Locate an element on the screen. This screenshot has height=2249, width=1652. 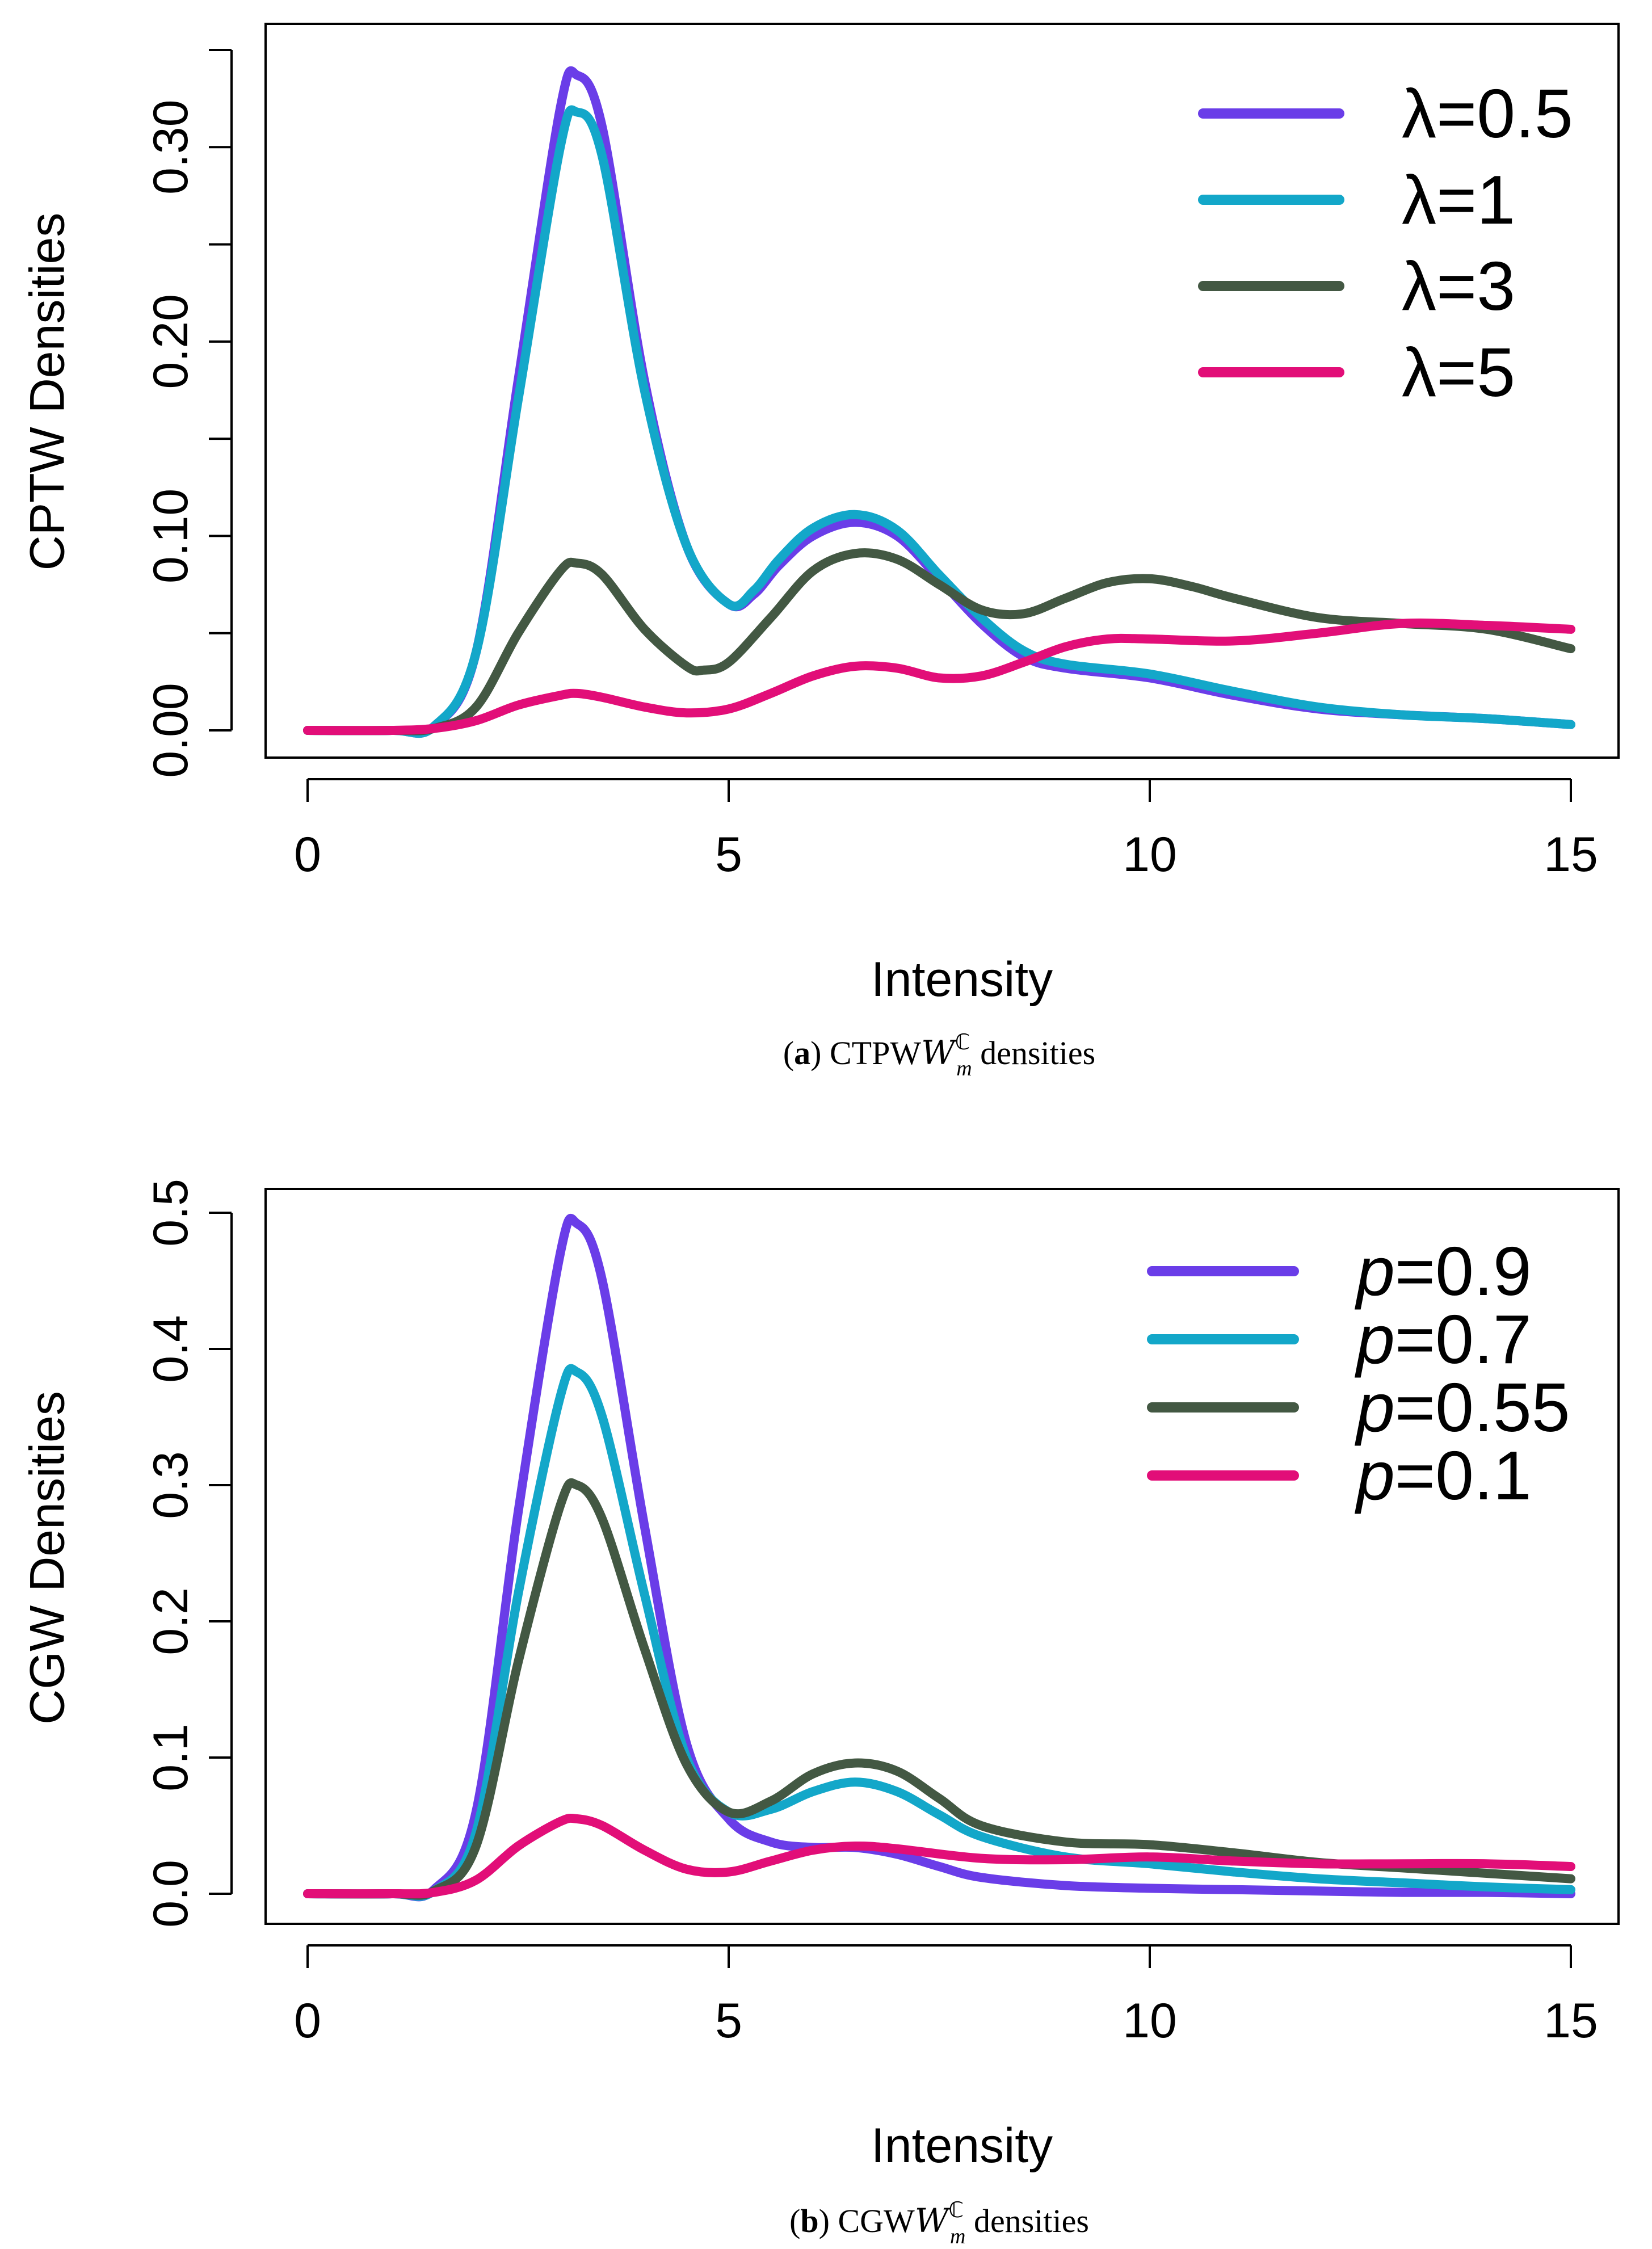
panel-b-caption: (b) CGWWℂ m densities is located at coordinates (939, 2223).